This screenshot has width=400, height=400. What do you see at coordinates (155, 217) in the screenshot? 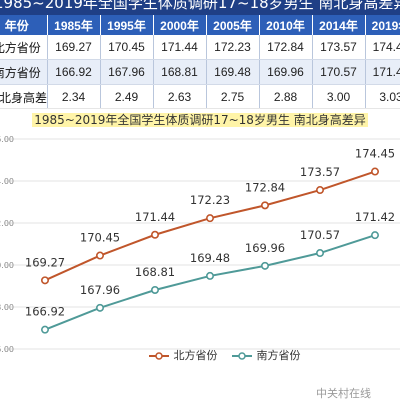
I see `data-label: 171.44` at bounding box center [155, 217].